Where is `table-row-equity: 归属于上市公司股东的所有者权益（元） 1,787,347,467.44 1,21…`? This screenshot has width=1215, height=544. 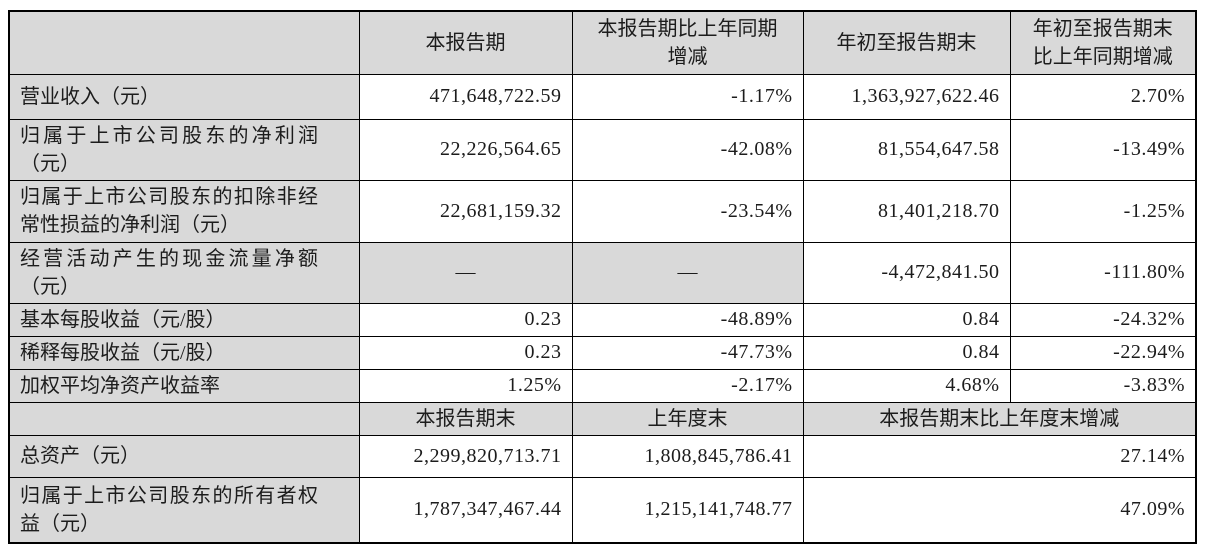
table-row-equity: 归属于上市公司股东的所有者权益（元） 1,787,347,467.44 1,21… is located at coordinates (602, 510).